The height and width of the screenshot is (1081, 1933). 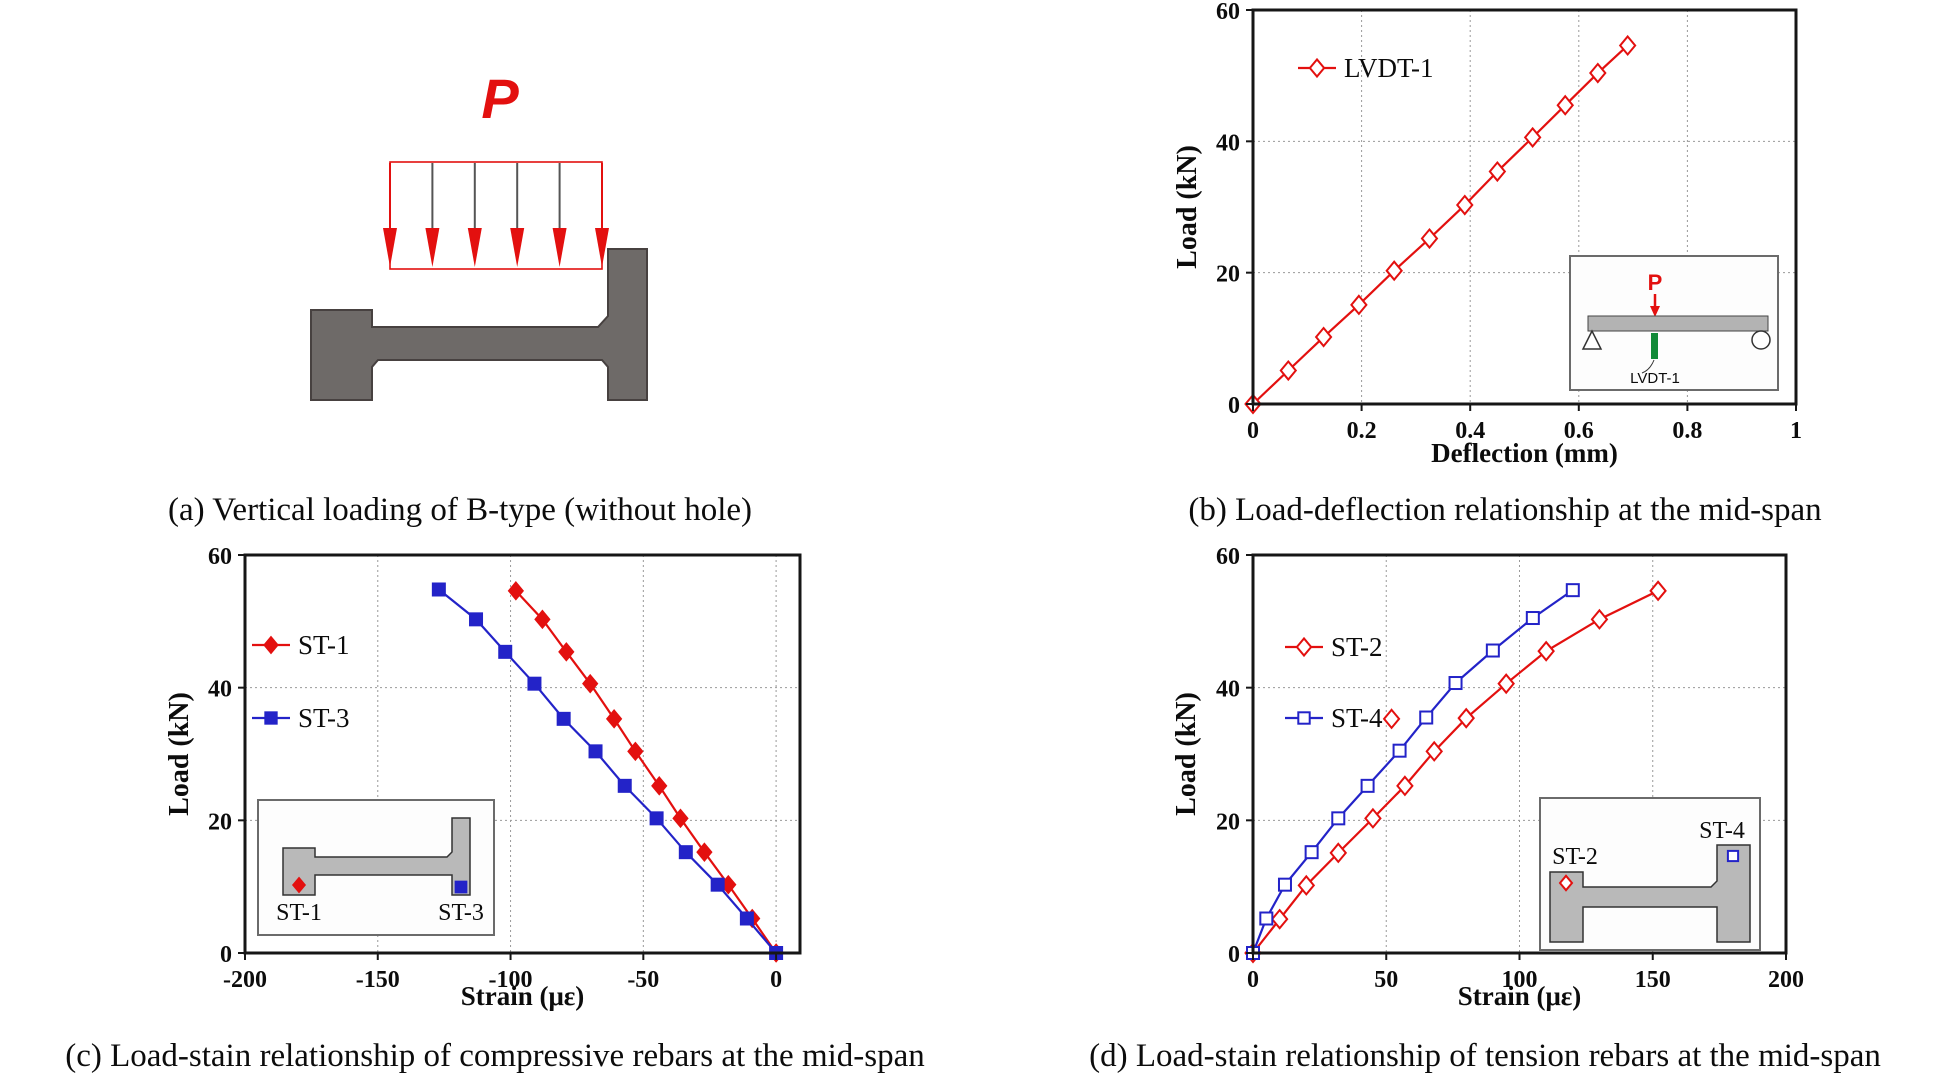 What do you see at coordinates (500, 98) in the screenshot?
I see `load-p-label: P` at bounding box center [500, 98].